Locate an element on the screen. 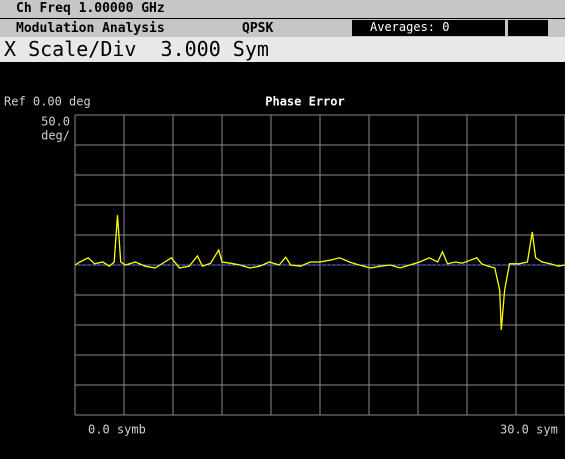  averages-box: Averages: 0 is located at coordinates (428, 28).